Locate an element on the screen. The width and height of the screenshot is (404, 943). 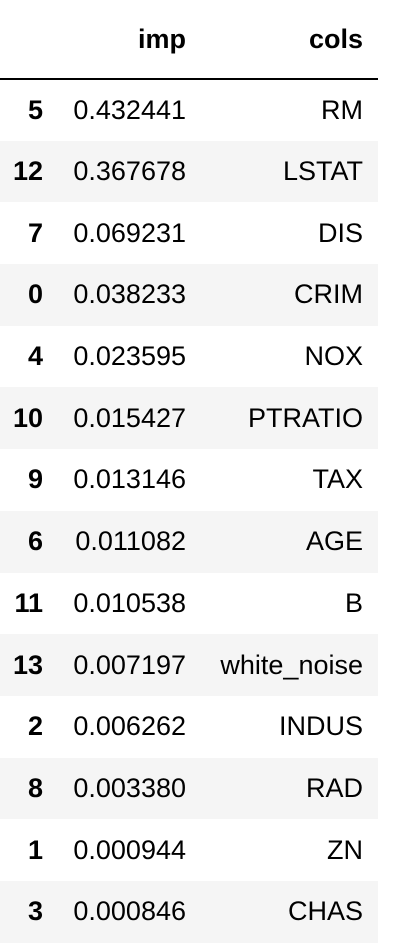
imp-cell: 0.007197 is located at coordinates (129, 664).